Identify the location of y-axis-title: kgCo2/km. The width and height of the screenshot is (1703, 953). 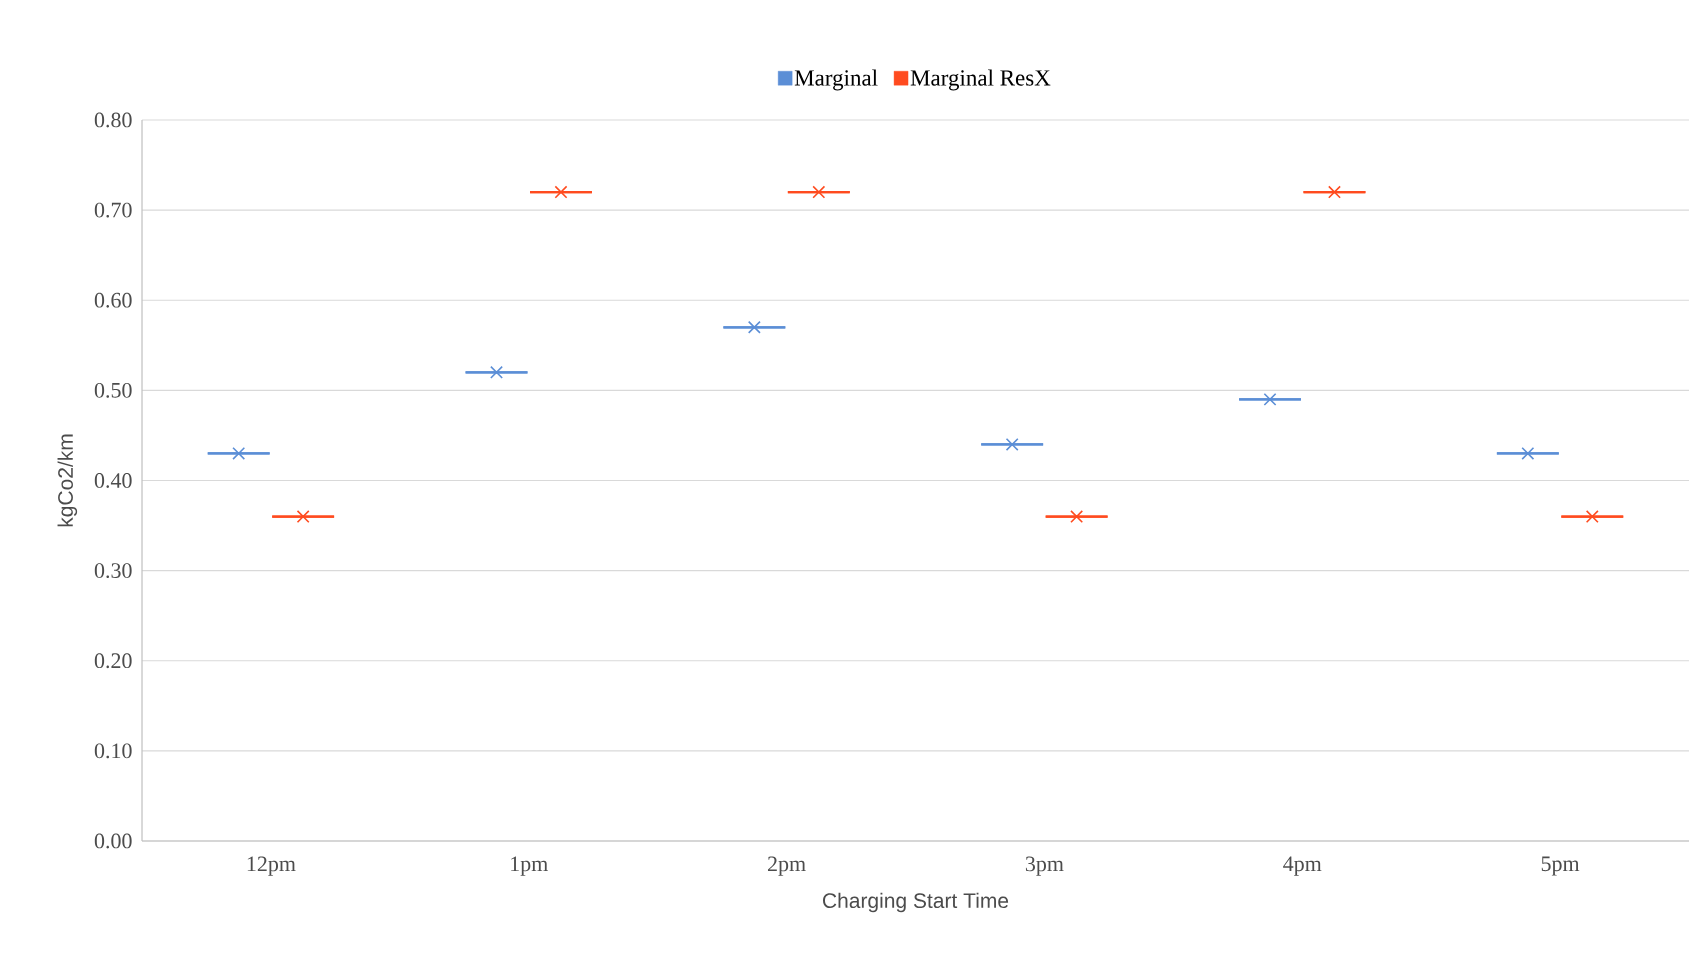
(67, 480).